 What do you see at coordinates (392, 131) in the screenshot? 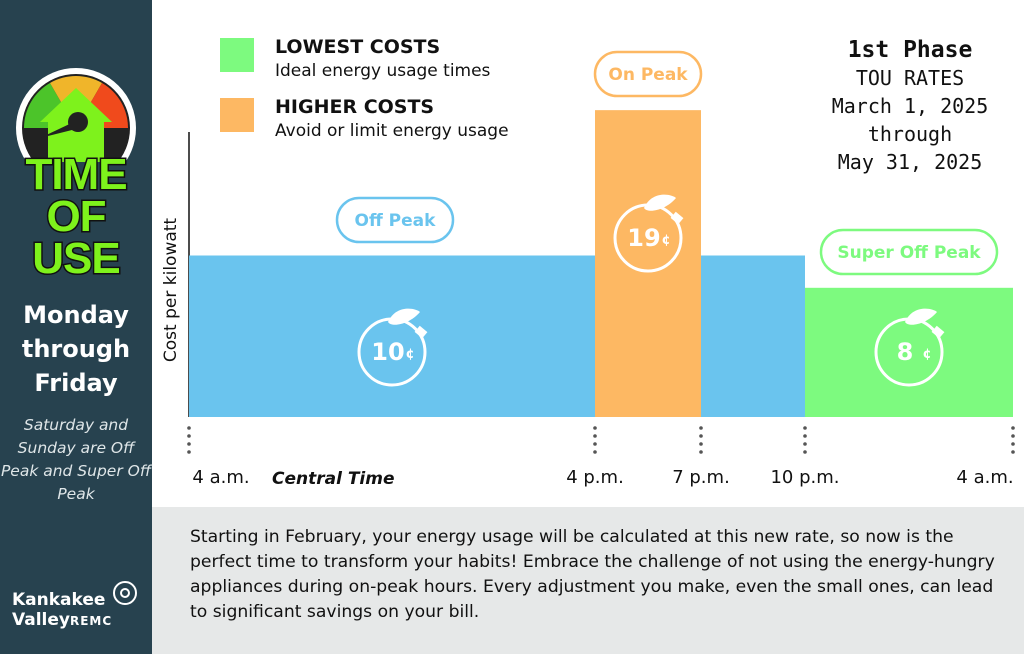
I see `legend-subtitle: Avoid or limit energy usage` at bounding box center [392, 131].